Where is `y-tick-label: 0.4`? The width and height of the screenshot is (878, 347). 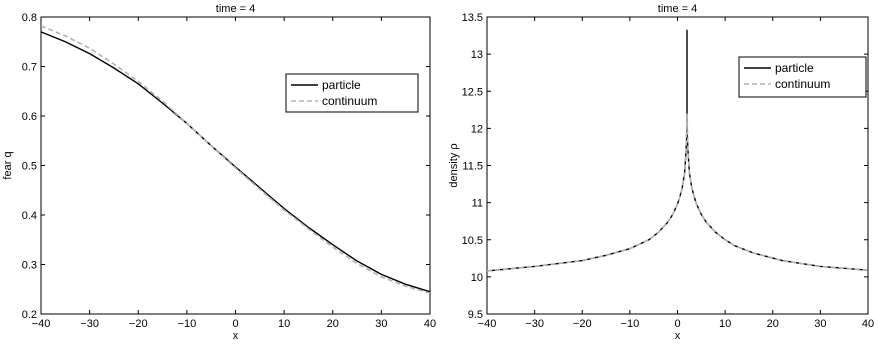 y-tick-label: 0.4 is located at coordinates (29, 216).